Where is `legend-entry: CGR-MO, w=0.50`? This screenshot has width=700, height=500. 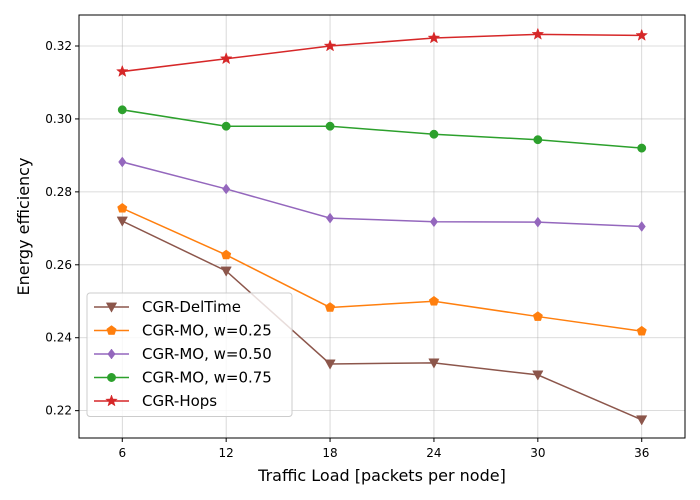
legend-entry: CGR-MO, w=0.50 is located at coordinates (183, 354).